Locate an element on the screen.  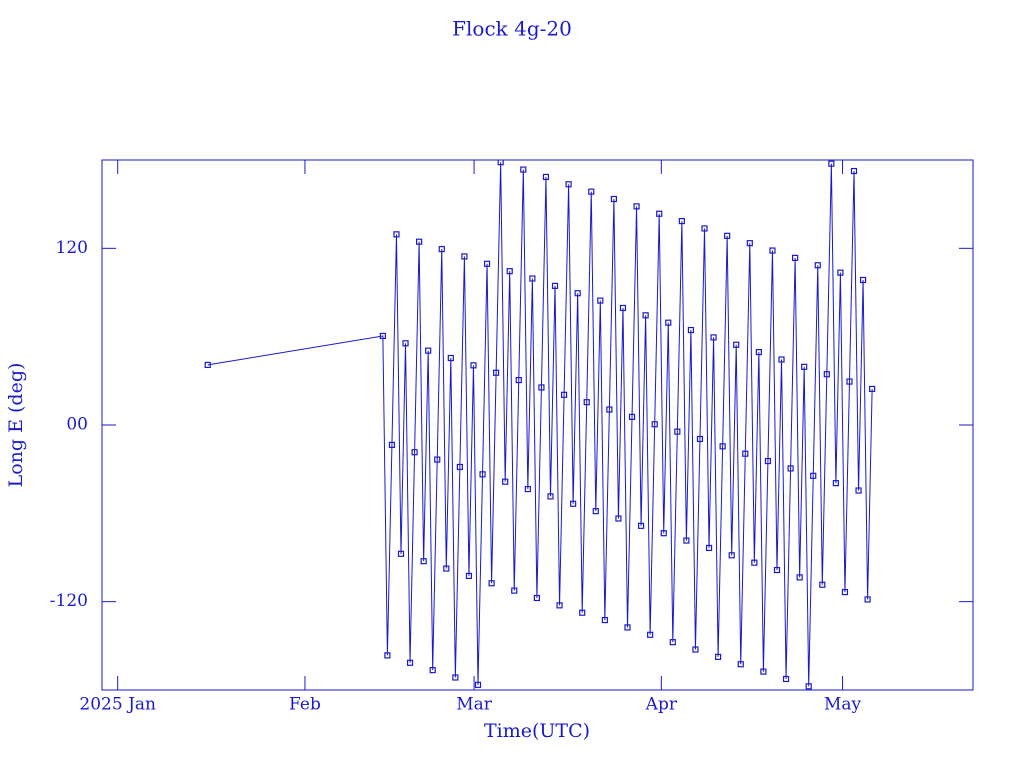
y-tick-label: 00 is located at coordinates (77, 425).